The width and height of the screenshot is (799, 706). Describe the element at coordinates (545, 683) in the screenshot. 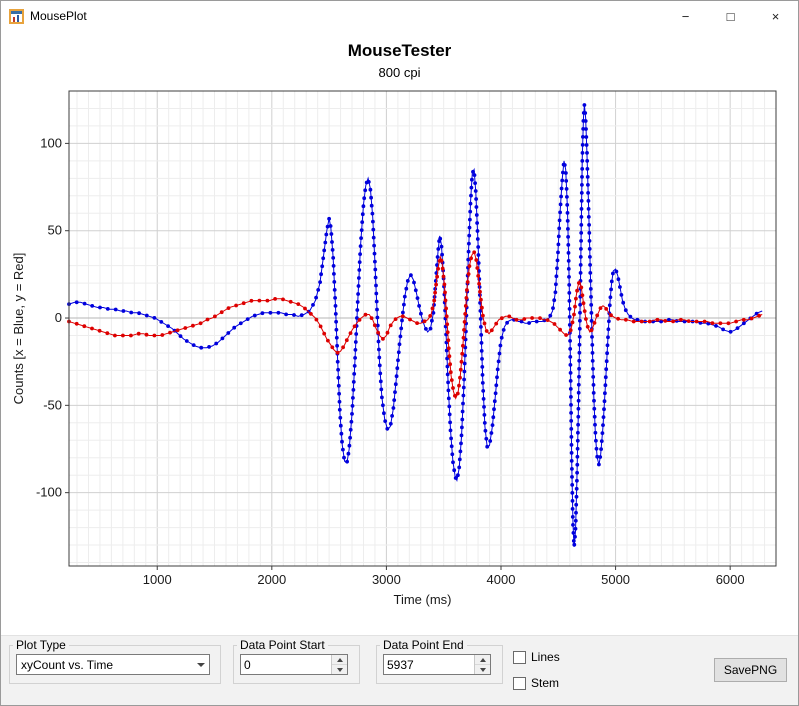

I see `stem-checkbox-label: Stem` at that location.